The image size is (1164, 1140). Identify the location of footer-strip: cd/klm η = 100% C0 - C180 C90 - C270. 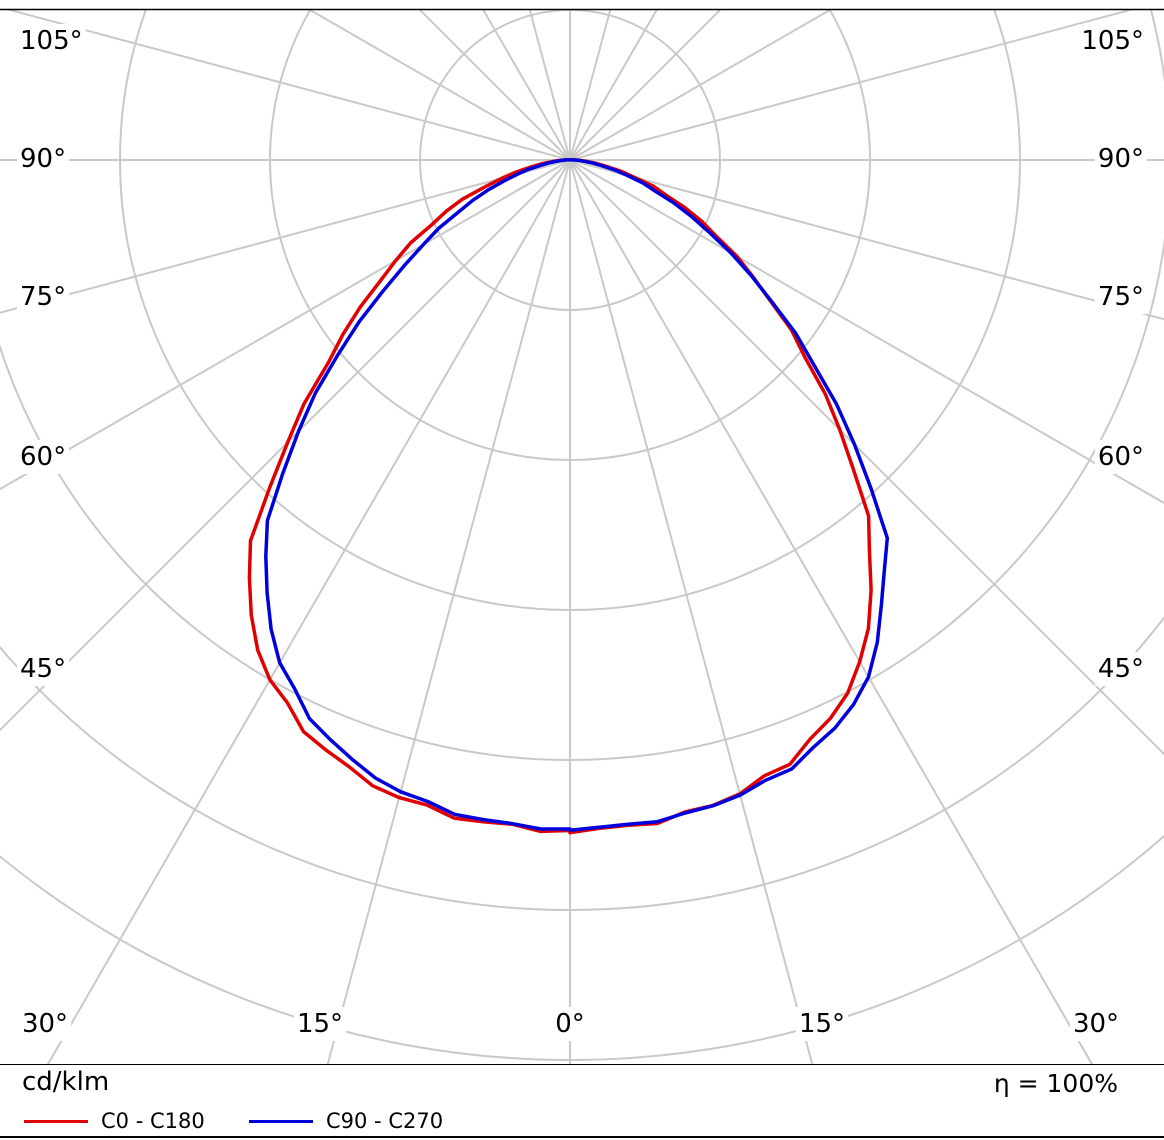
(582, 1101).